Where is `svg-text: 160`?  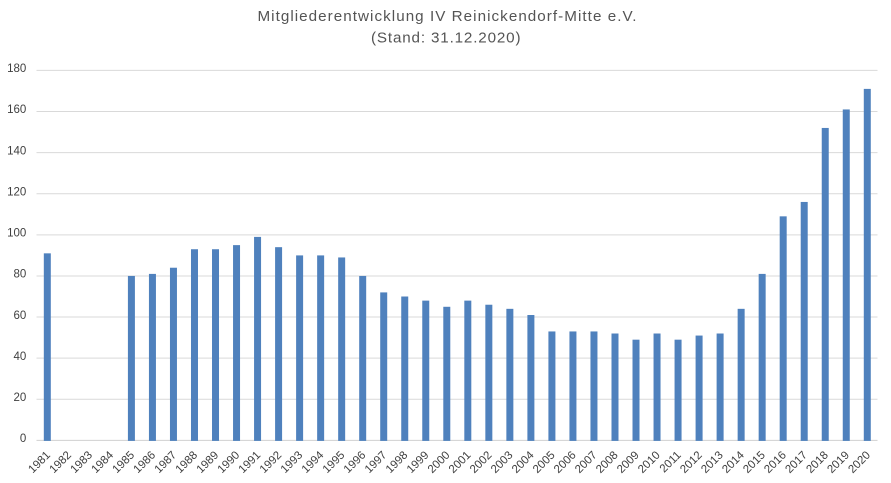
svg-text: 160 is located at coordinates (16, 110).